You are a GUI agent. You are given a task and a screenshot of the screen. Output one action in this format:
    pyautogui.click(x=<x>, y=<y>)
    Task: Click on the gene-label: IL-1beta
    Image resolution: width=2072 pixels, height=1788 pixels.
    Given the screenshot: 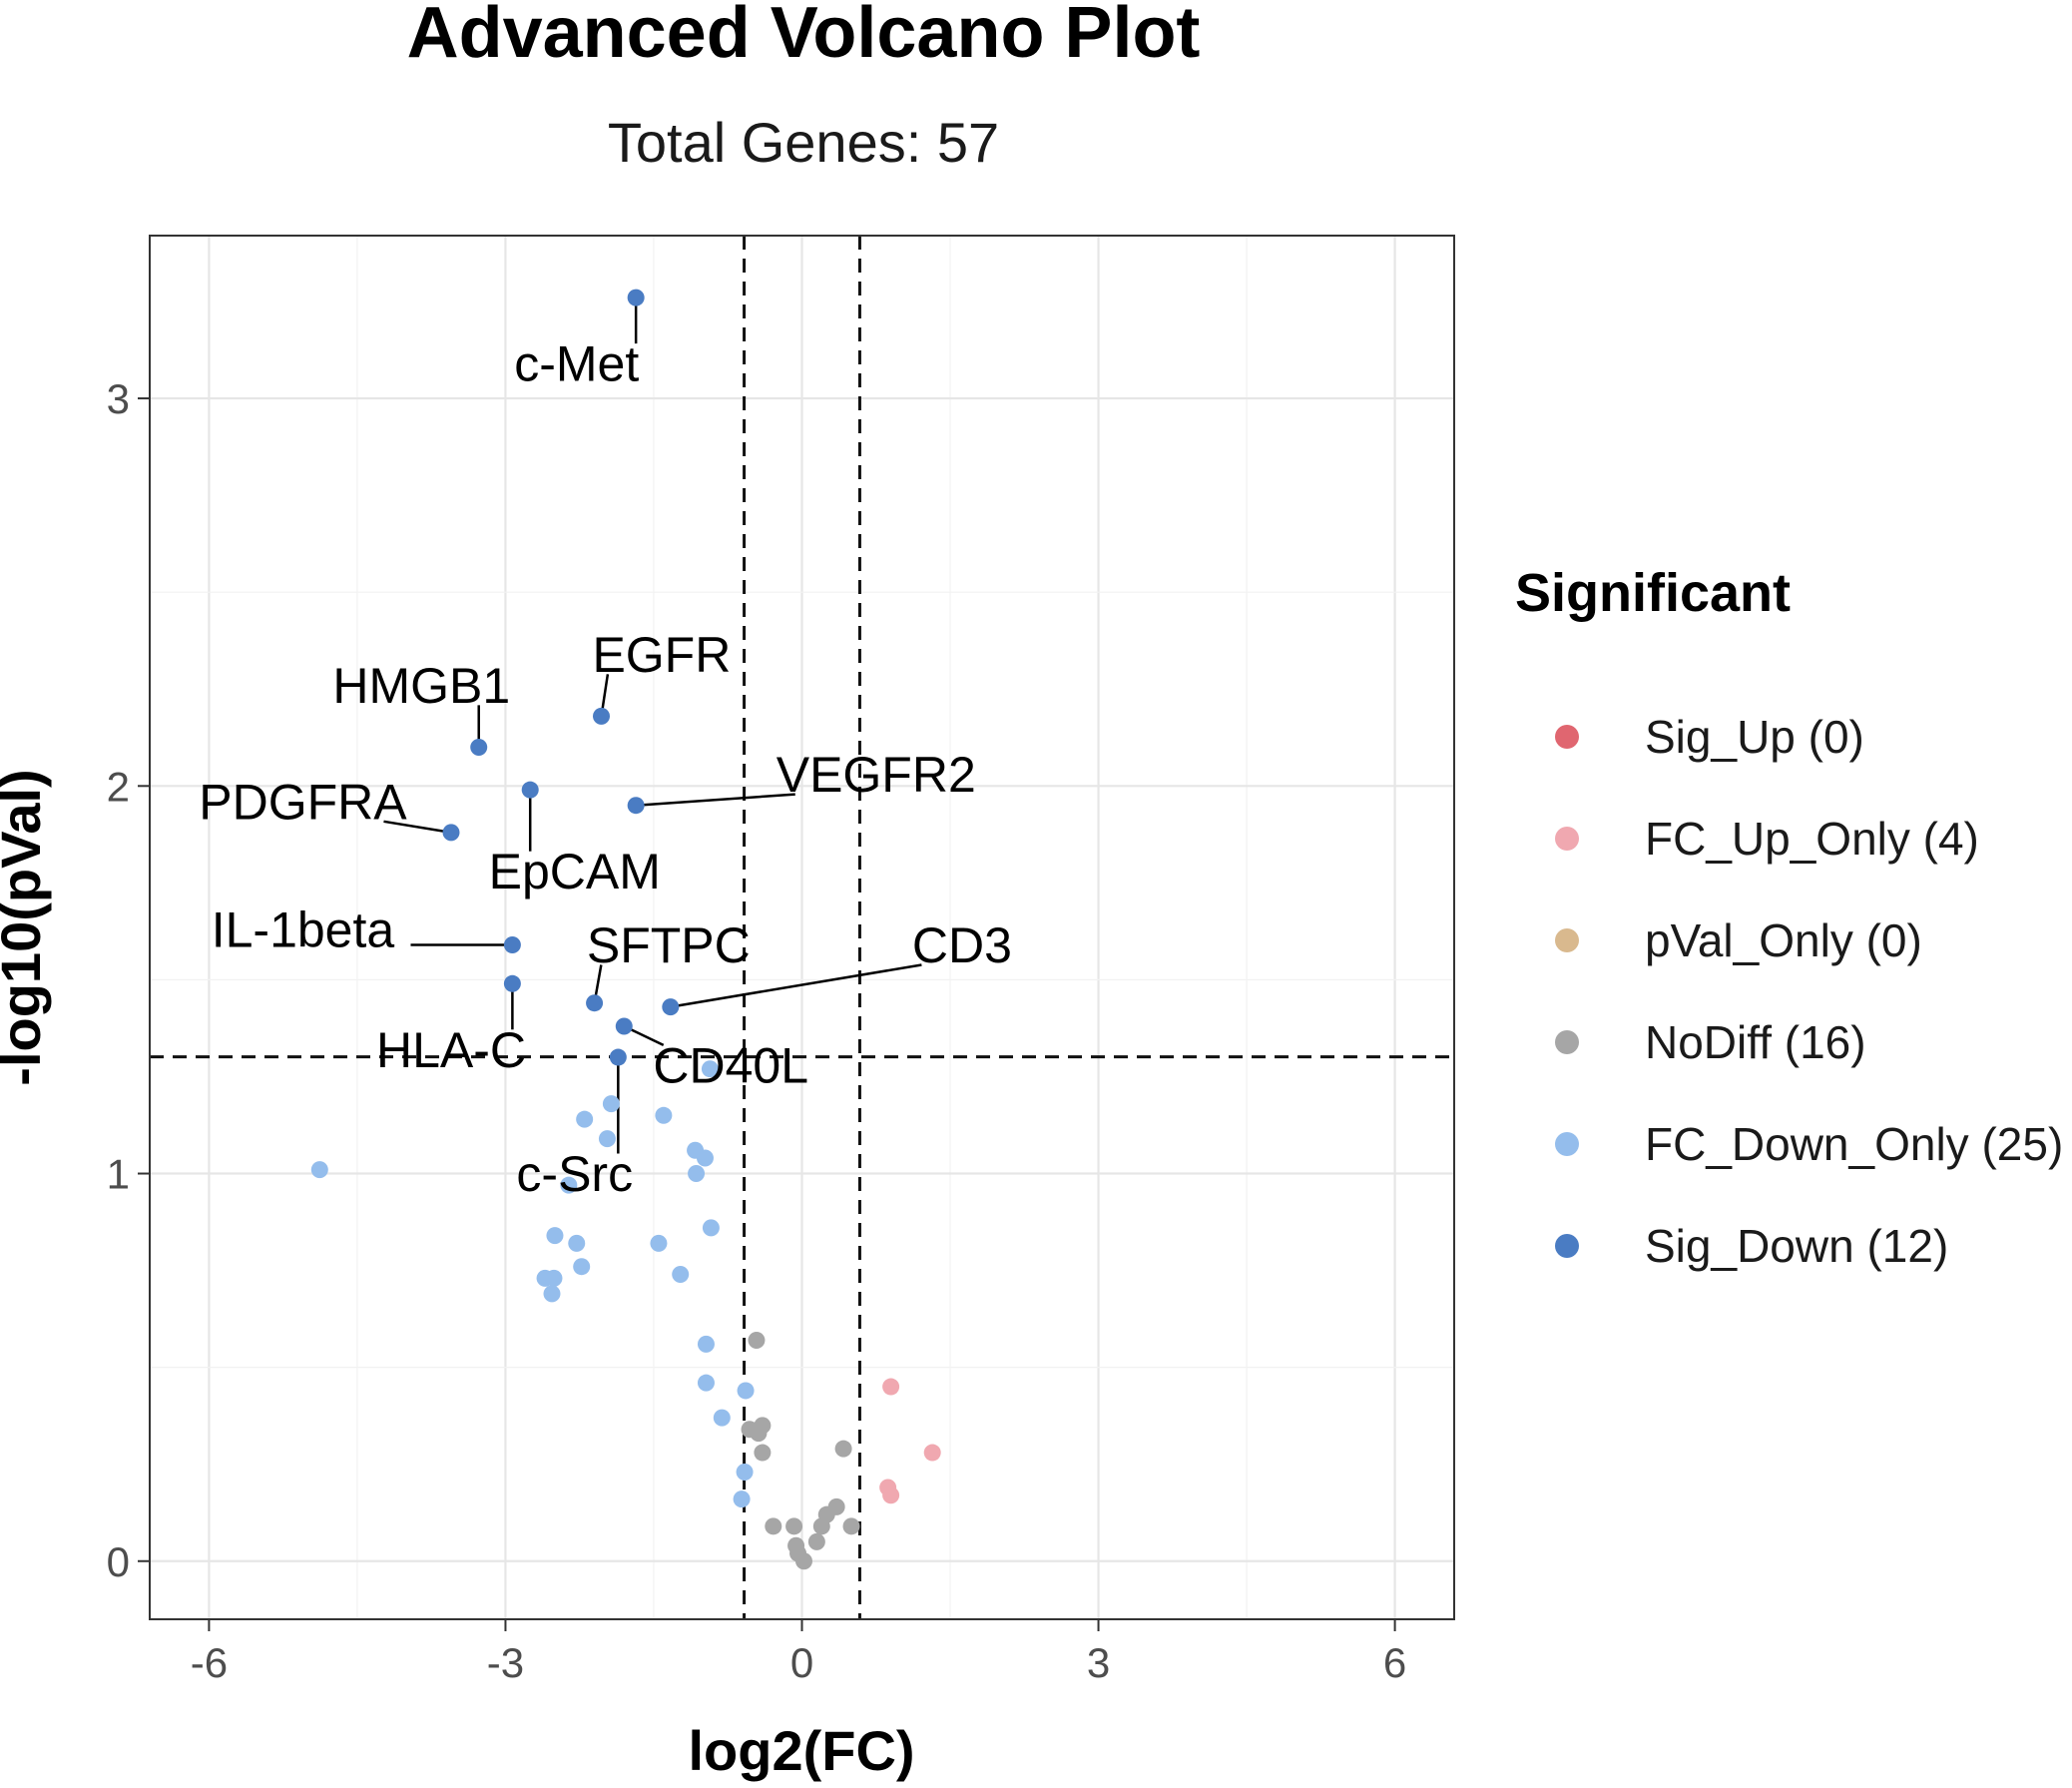 What is the action you would take?
    pyautogui.click(x=304, y=929)
    